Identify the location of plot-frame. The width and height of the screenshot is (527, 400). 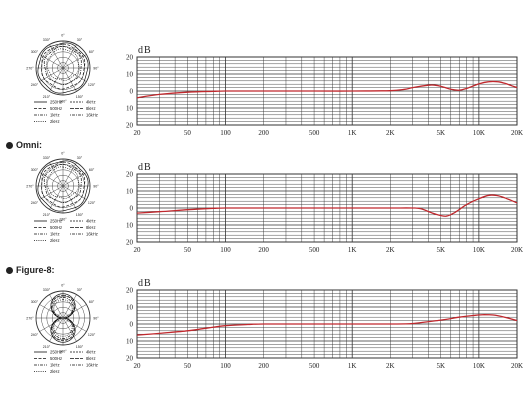
(327, 208).